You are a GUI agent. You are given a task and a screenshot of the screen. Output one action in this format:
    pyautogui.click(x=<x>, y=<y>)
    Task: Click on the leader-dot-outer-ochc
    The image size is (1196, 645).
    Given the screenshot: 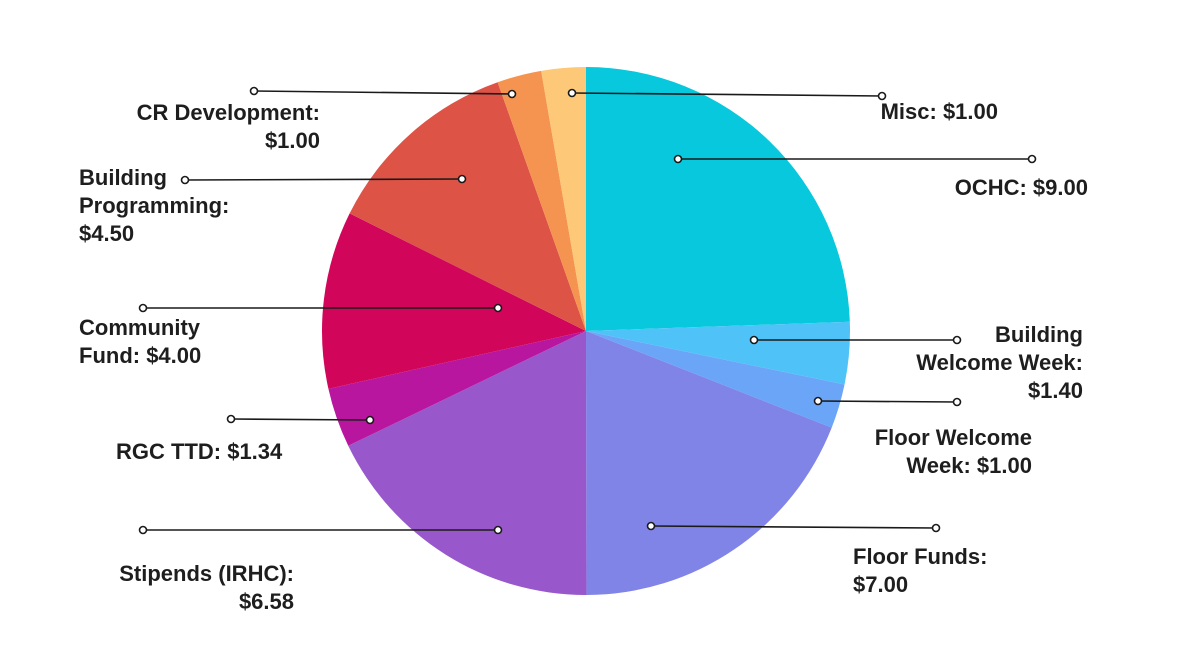 What is the action you would take?
    pyautogui.click(x=1032, y=159)
    